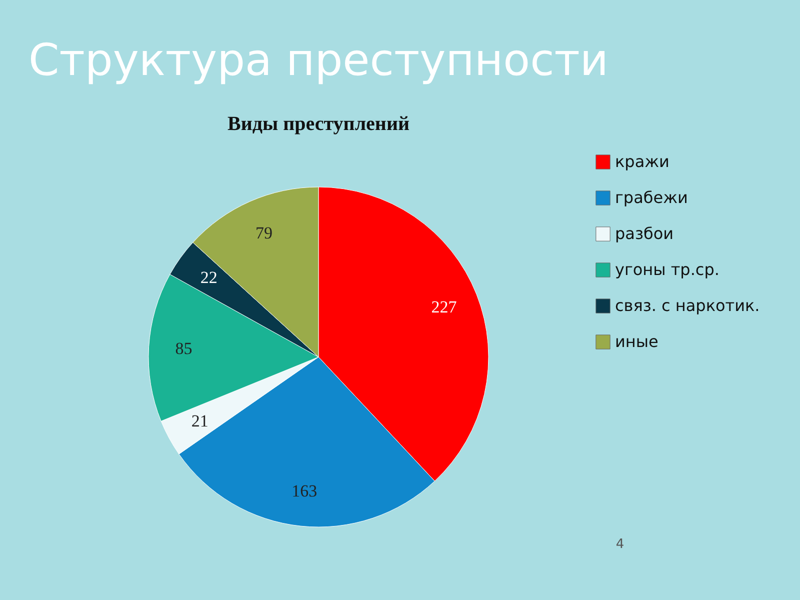  What do you see at coordinates (263, 233) in the screenshot?
I see `data-label: 79` at bounding box center [263, 233].